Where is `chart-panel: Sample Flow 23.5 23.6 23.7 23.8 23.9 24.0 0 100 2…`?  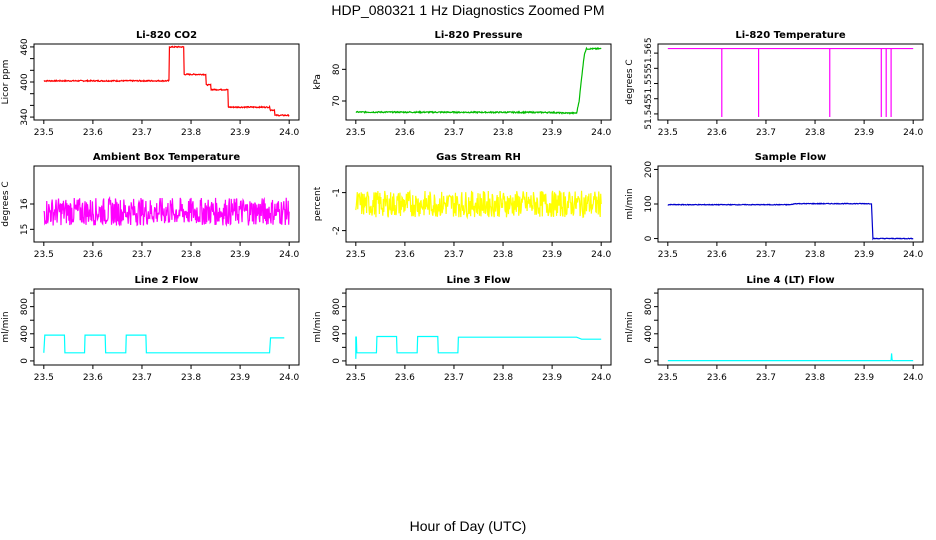 chart-panel: Sample Flow 23.5 23.6 23.7 23.8 23.9 24.0 0 100 2… is located at coordinates (774, 206).